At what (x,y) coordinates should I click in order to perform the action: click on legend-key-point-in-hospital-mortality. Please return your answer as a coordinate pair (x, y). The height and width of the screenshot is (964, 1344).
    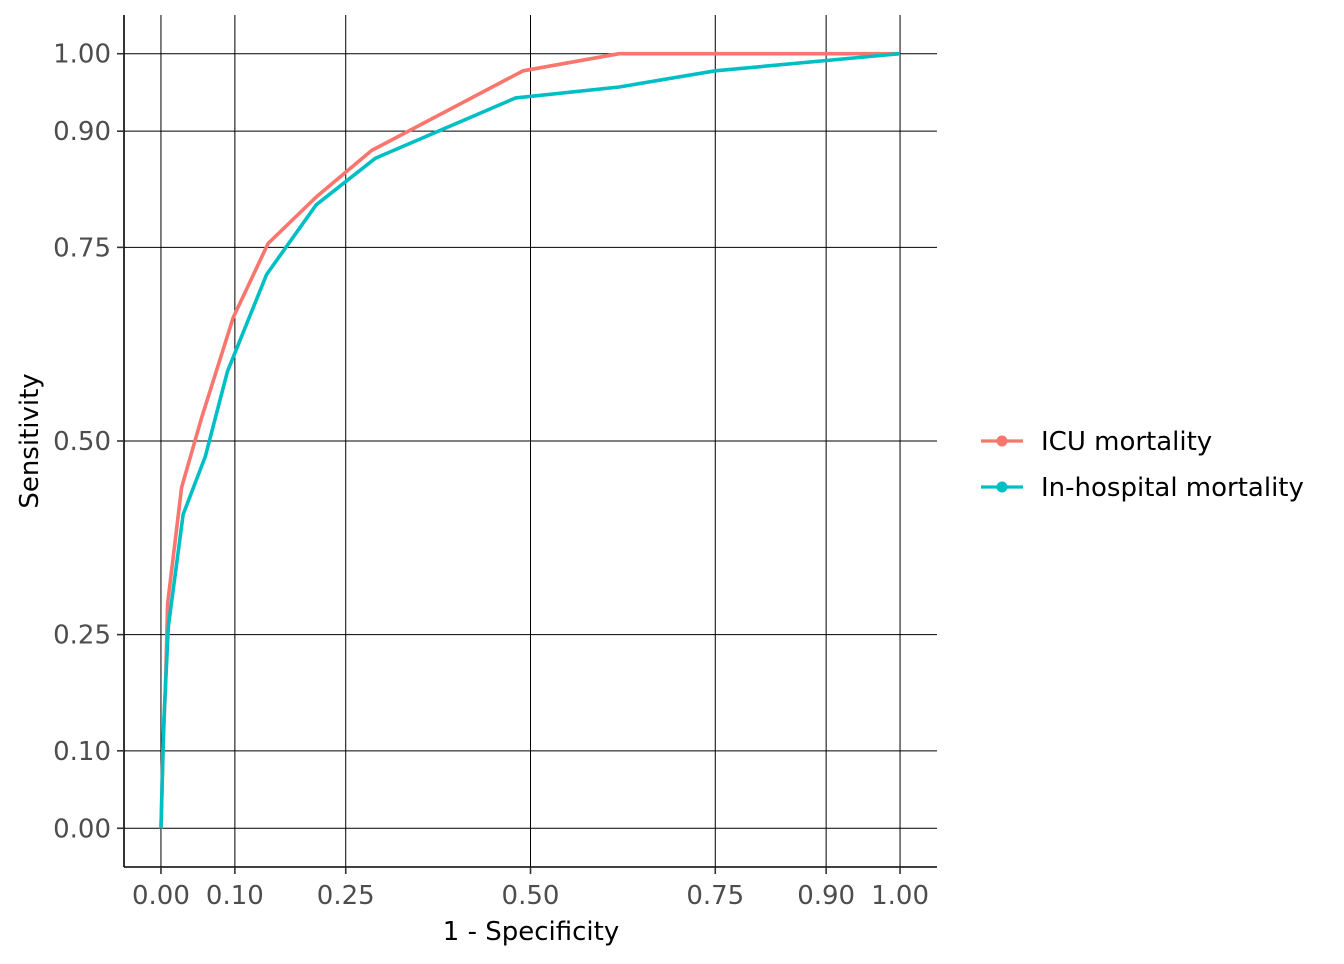
    Looking at the image, I should click on (1002, 487).